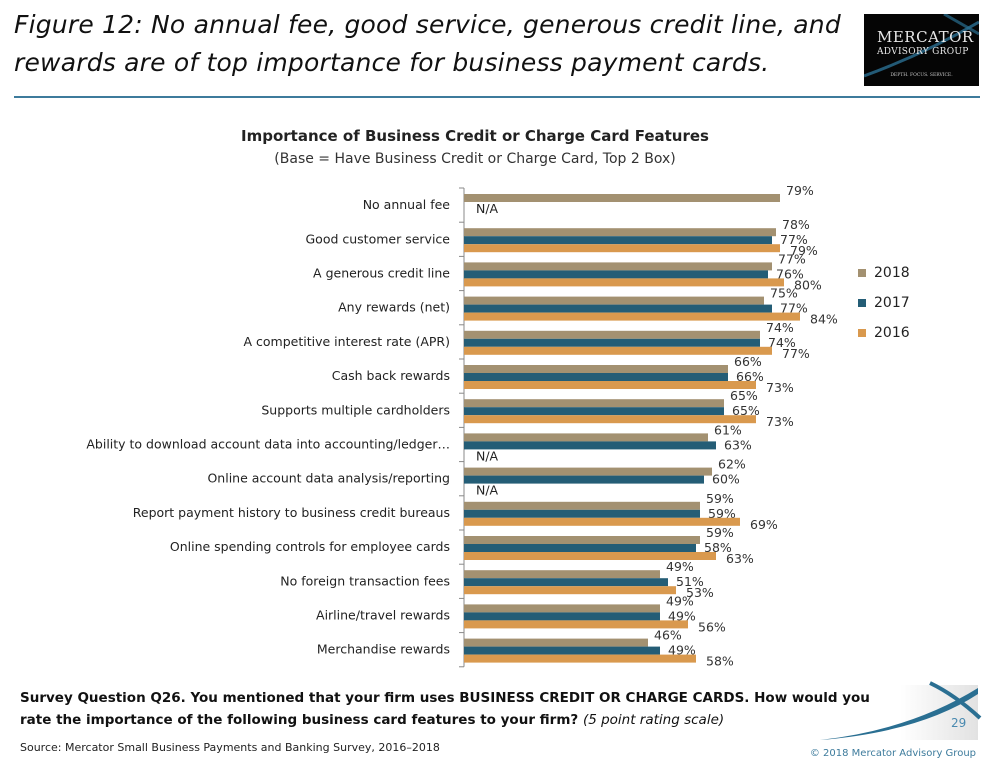 The width and height of the screenshot is (1008, 768). What do you see at coordinates (892, 333) in the screenshot?
I see `legend-label: 2016` at bounding box center [892, 333].